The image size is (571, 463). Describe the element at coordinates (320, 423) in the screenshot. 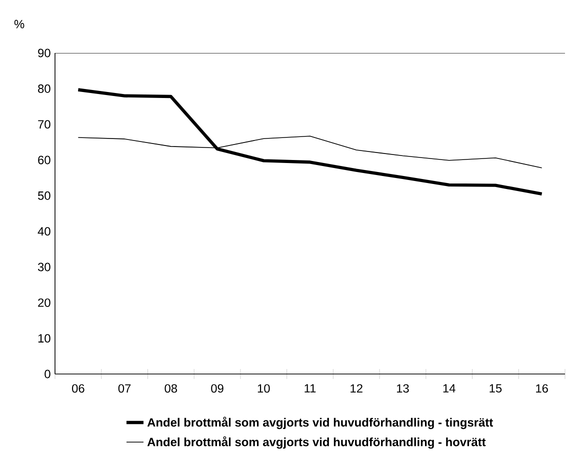

I see `legend-label: Andel brottmål som avgjorts vid huvudförhandling - tingsrätt` at that location.